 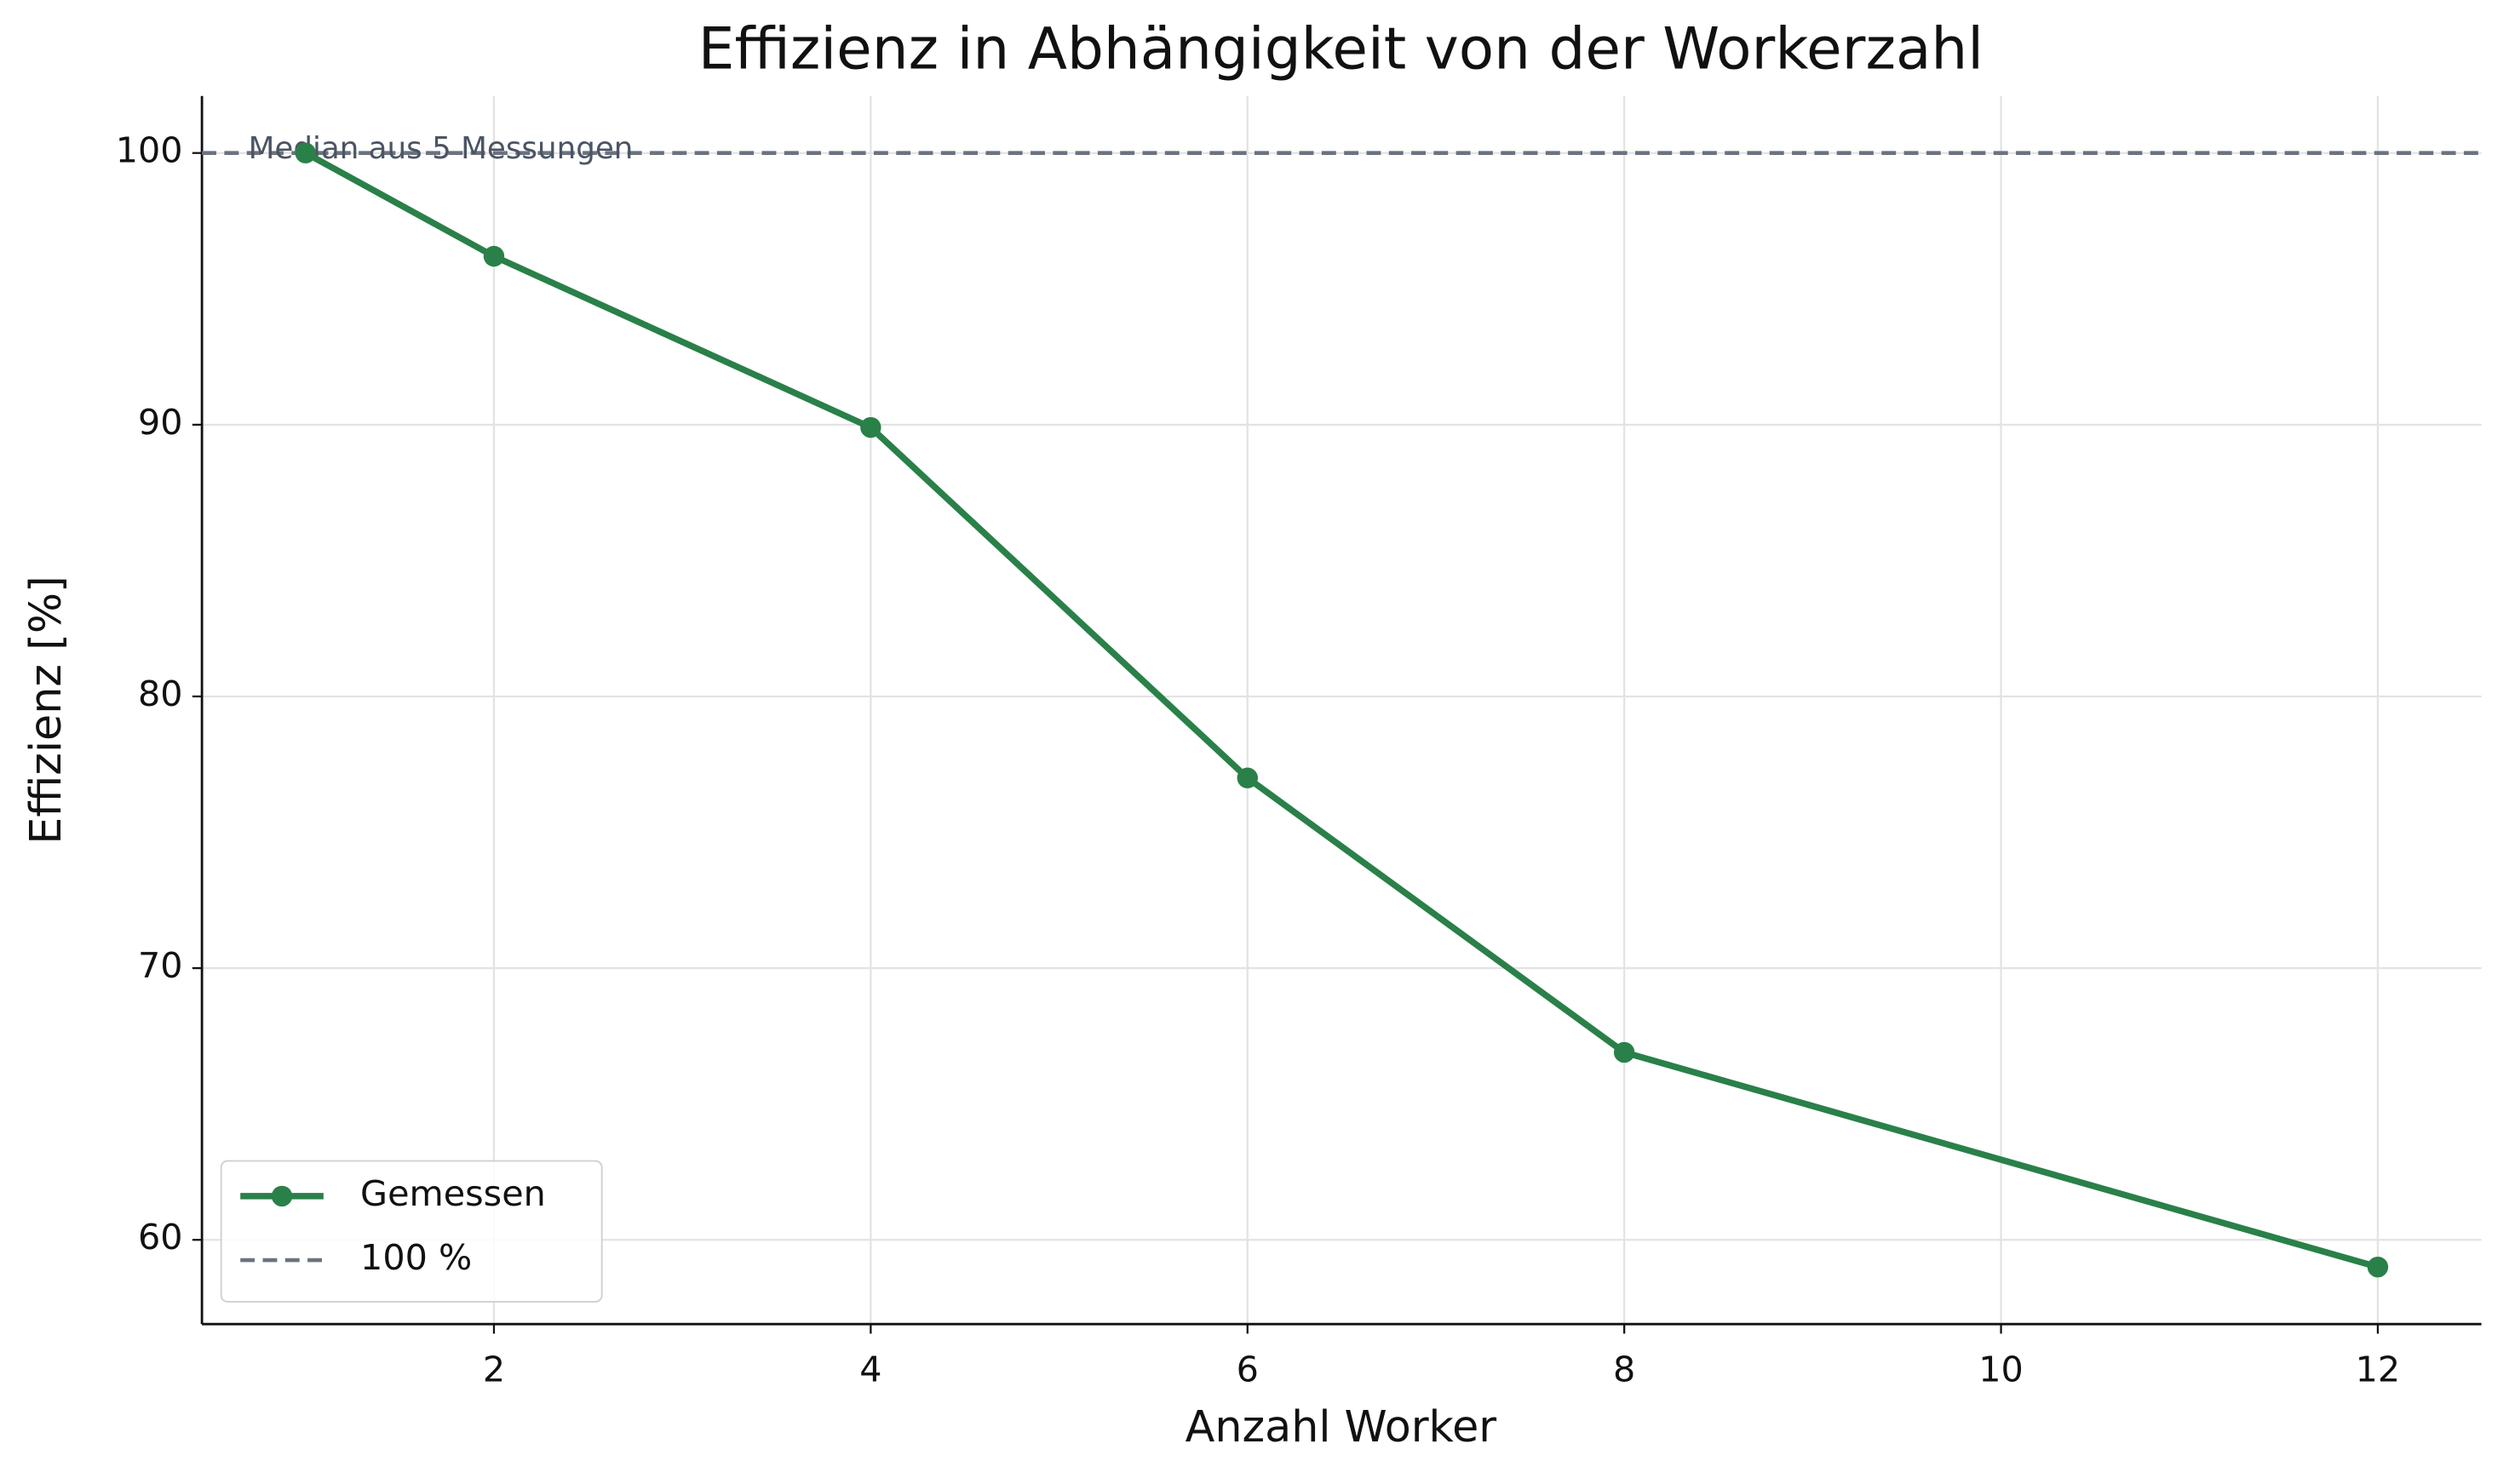 What do you see at coordinates (45, 710) in the screenshot?
I see `y-axis-label: Effizienz [%]` at bounding box center [45, 710].